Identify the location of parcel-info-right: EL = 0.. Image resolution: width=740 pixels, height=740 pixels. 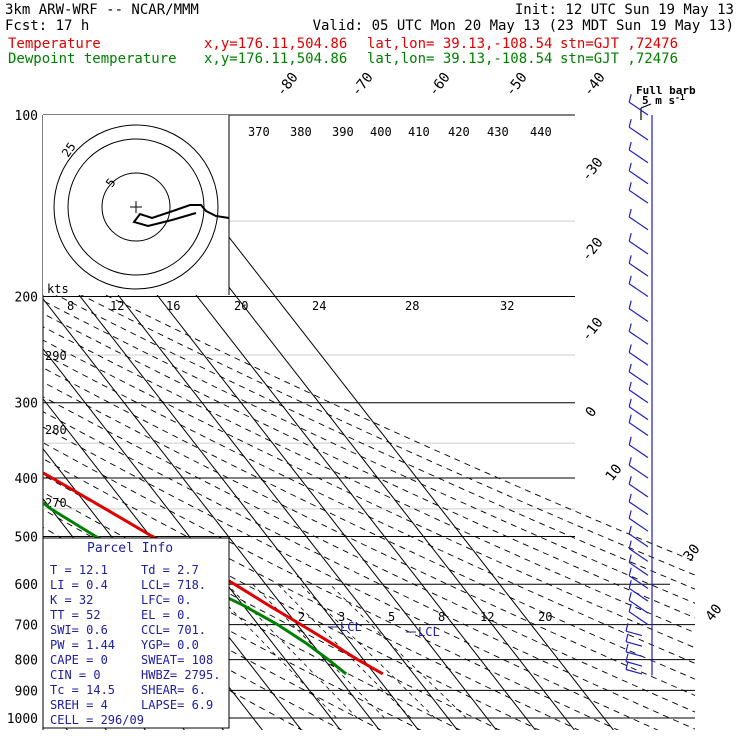
(166, 615).